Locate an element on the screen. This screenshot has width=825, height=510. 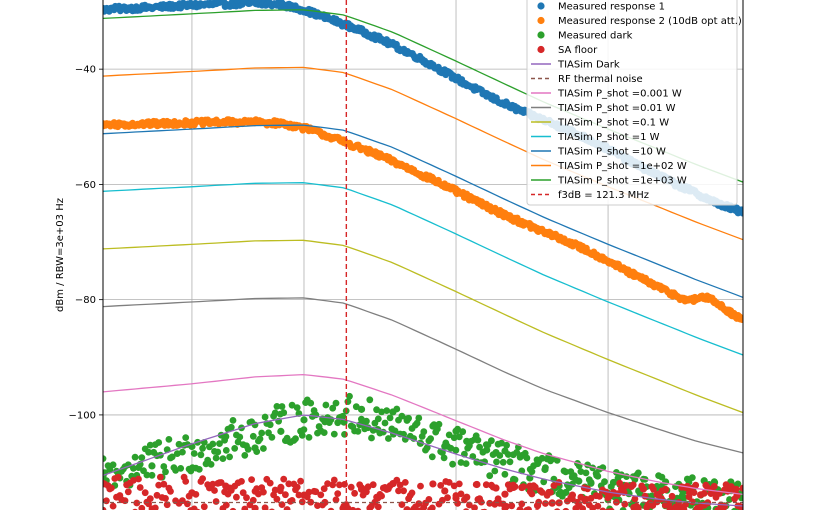
legend-entry: TIASim P_shot =10 W is located at coordinates (598, 152).